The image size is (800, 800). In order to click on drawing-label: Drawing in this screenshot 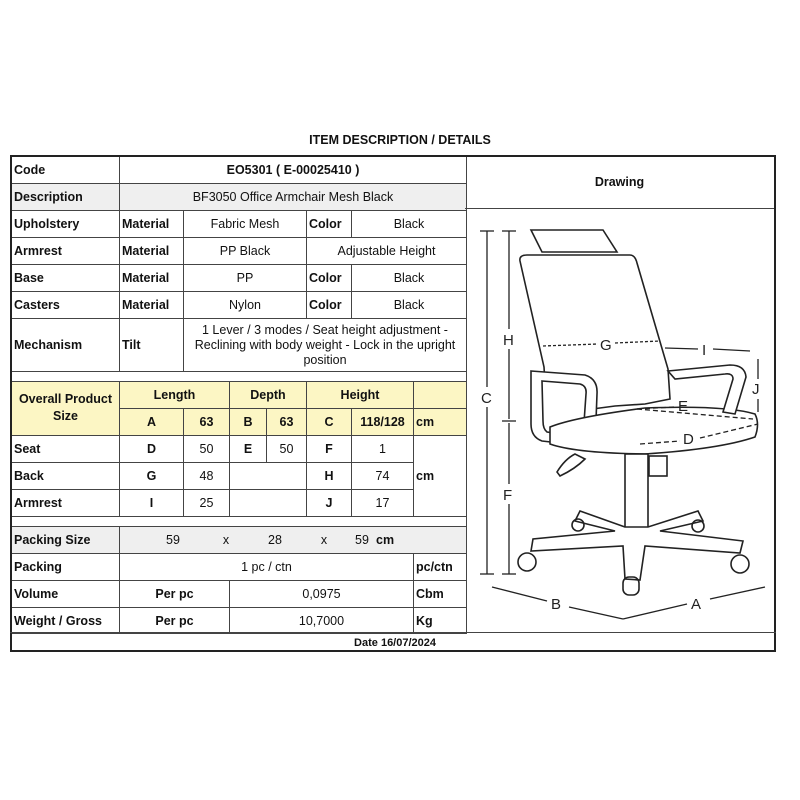, I will do `click(619, 183)`.